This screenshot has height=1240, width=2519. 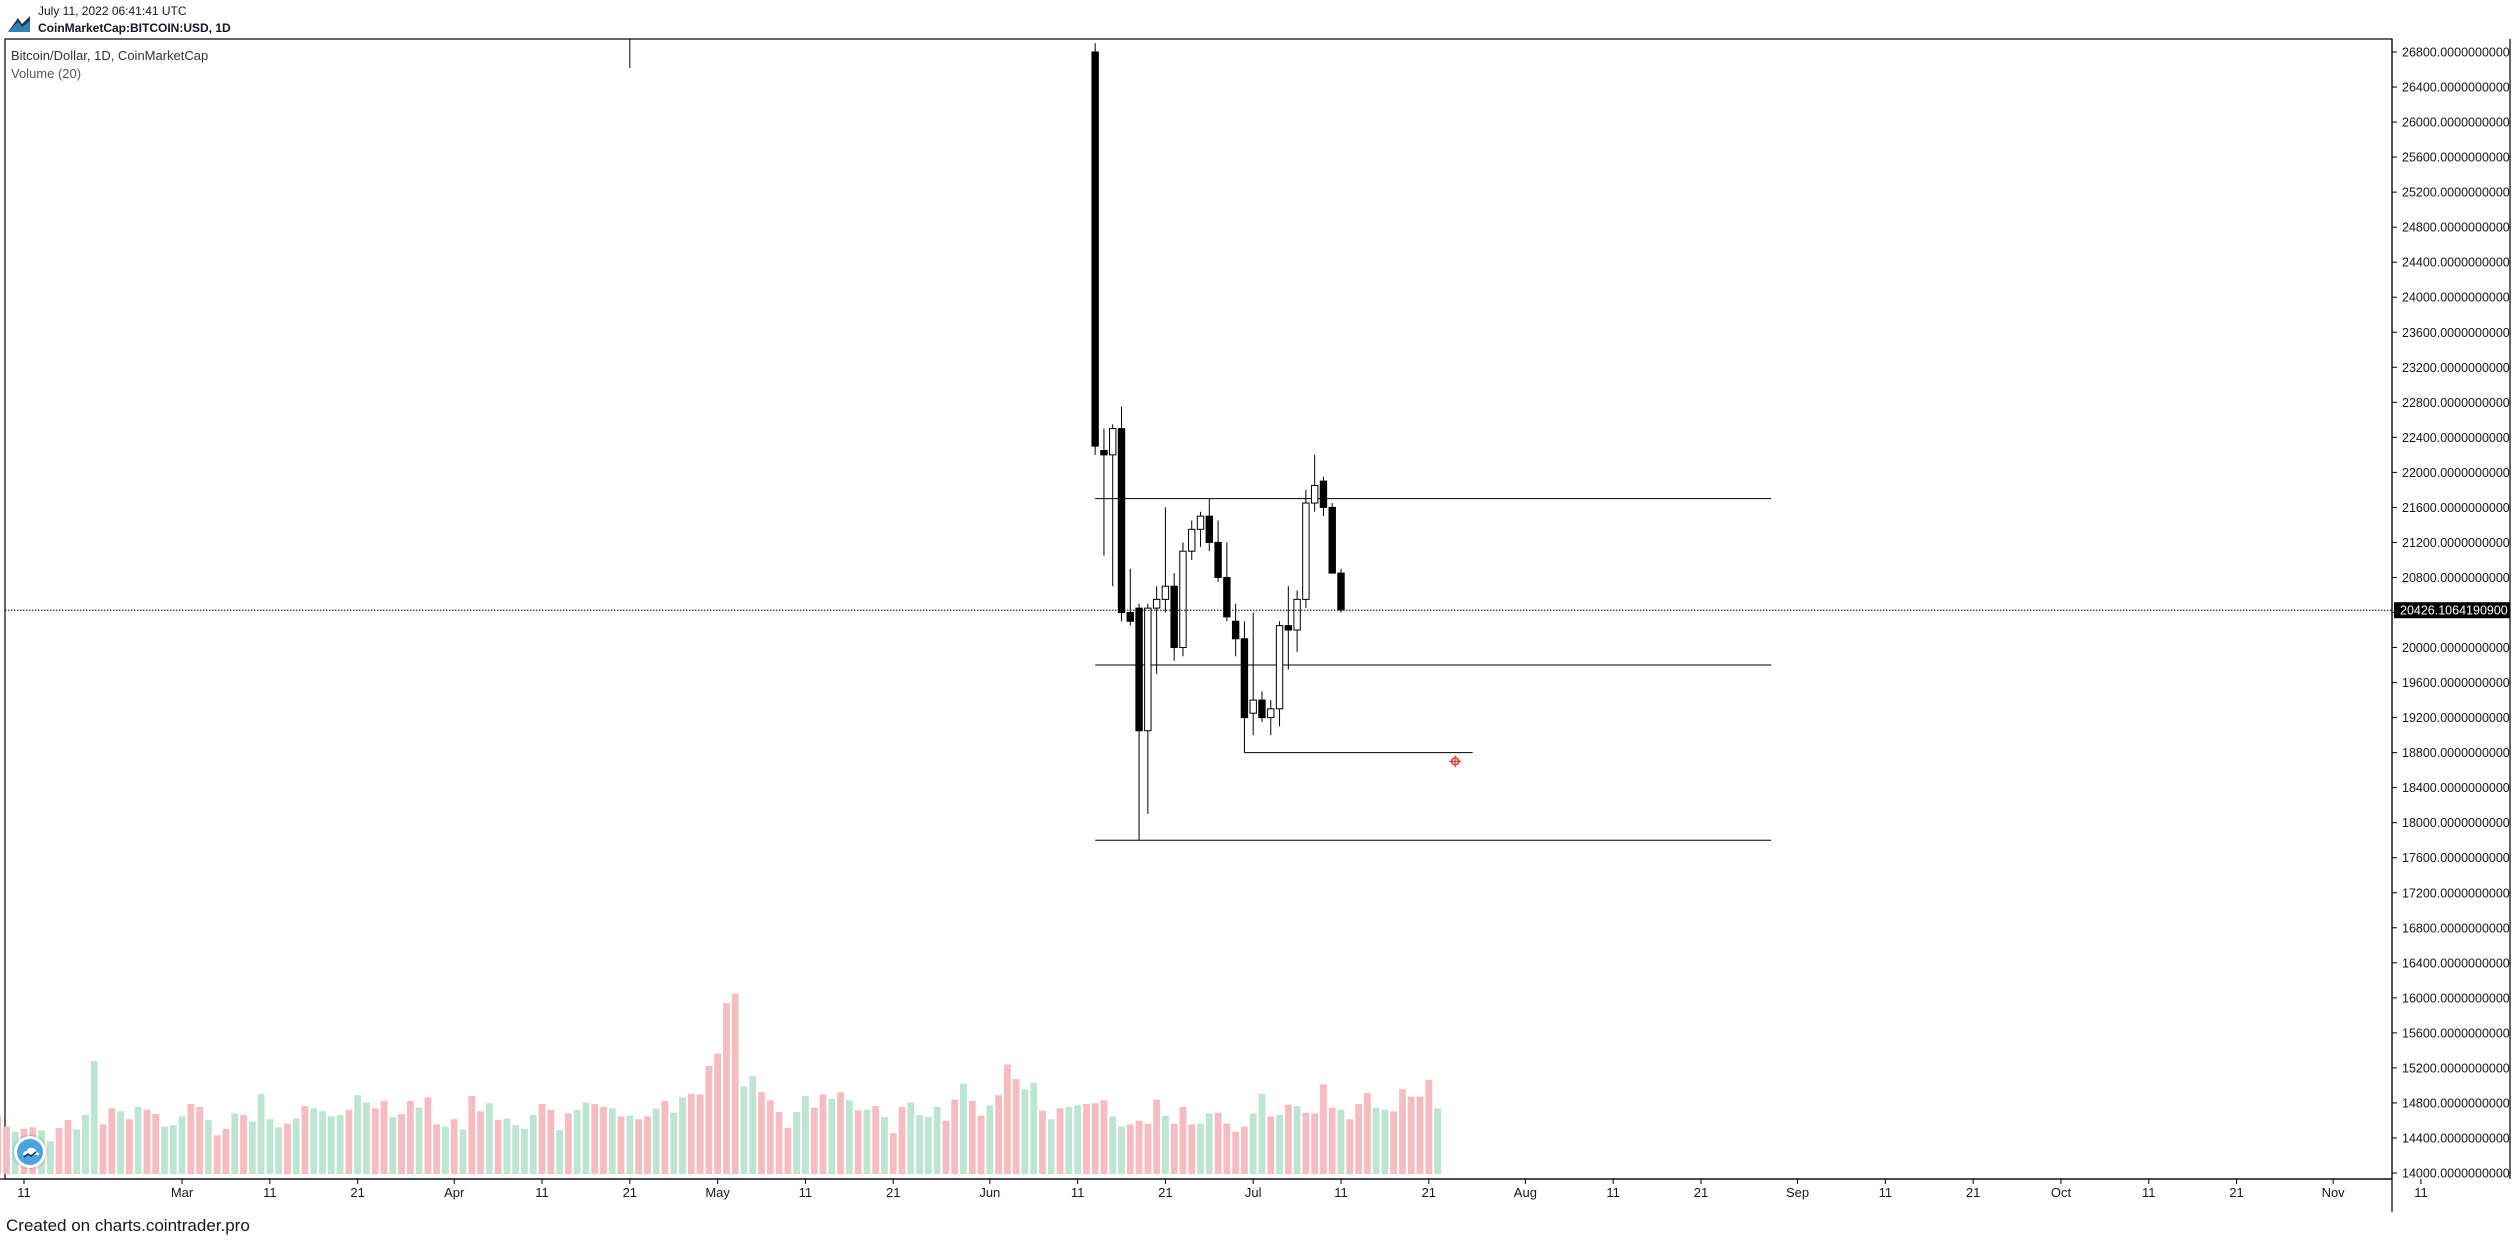 I want to click on y-tick-label: 18400.0000000000, so click(x=2456, y=788).